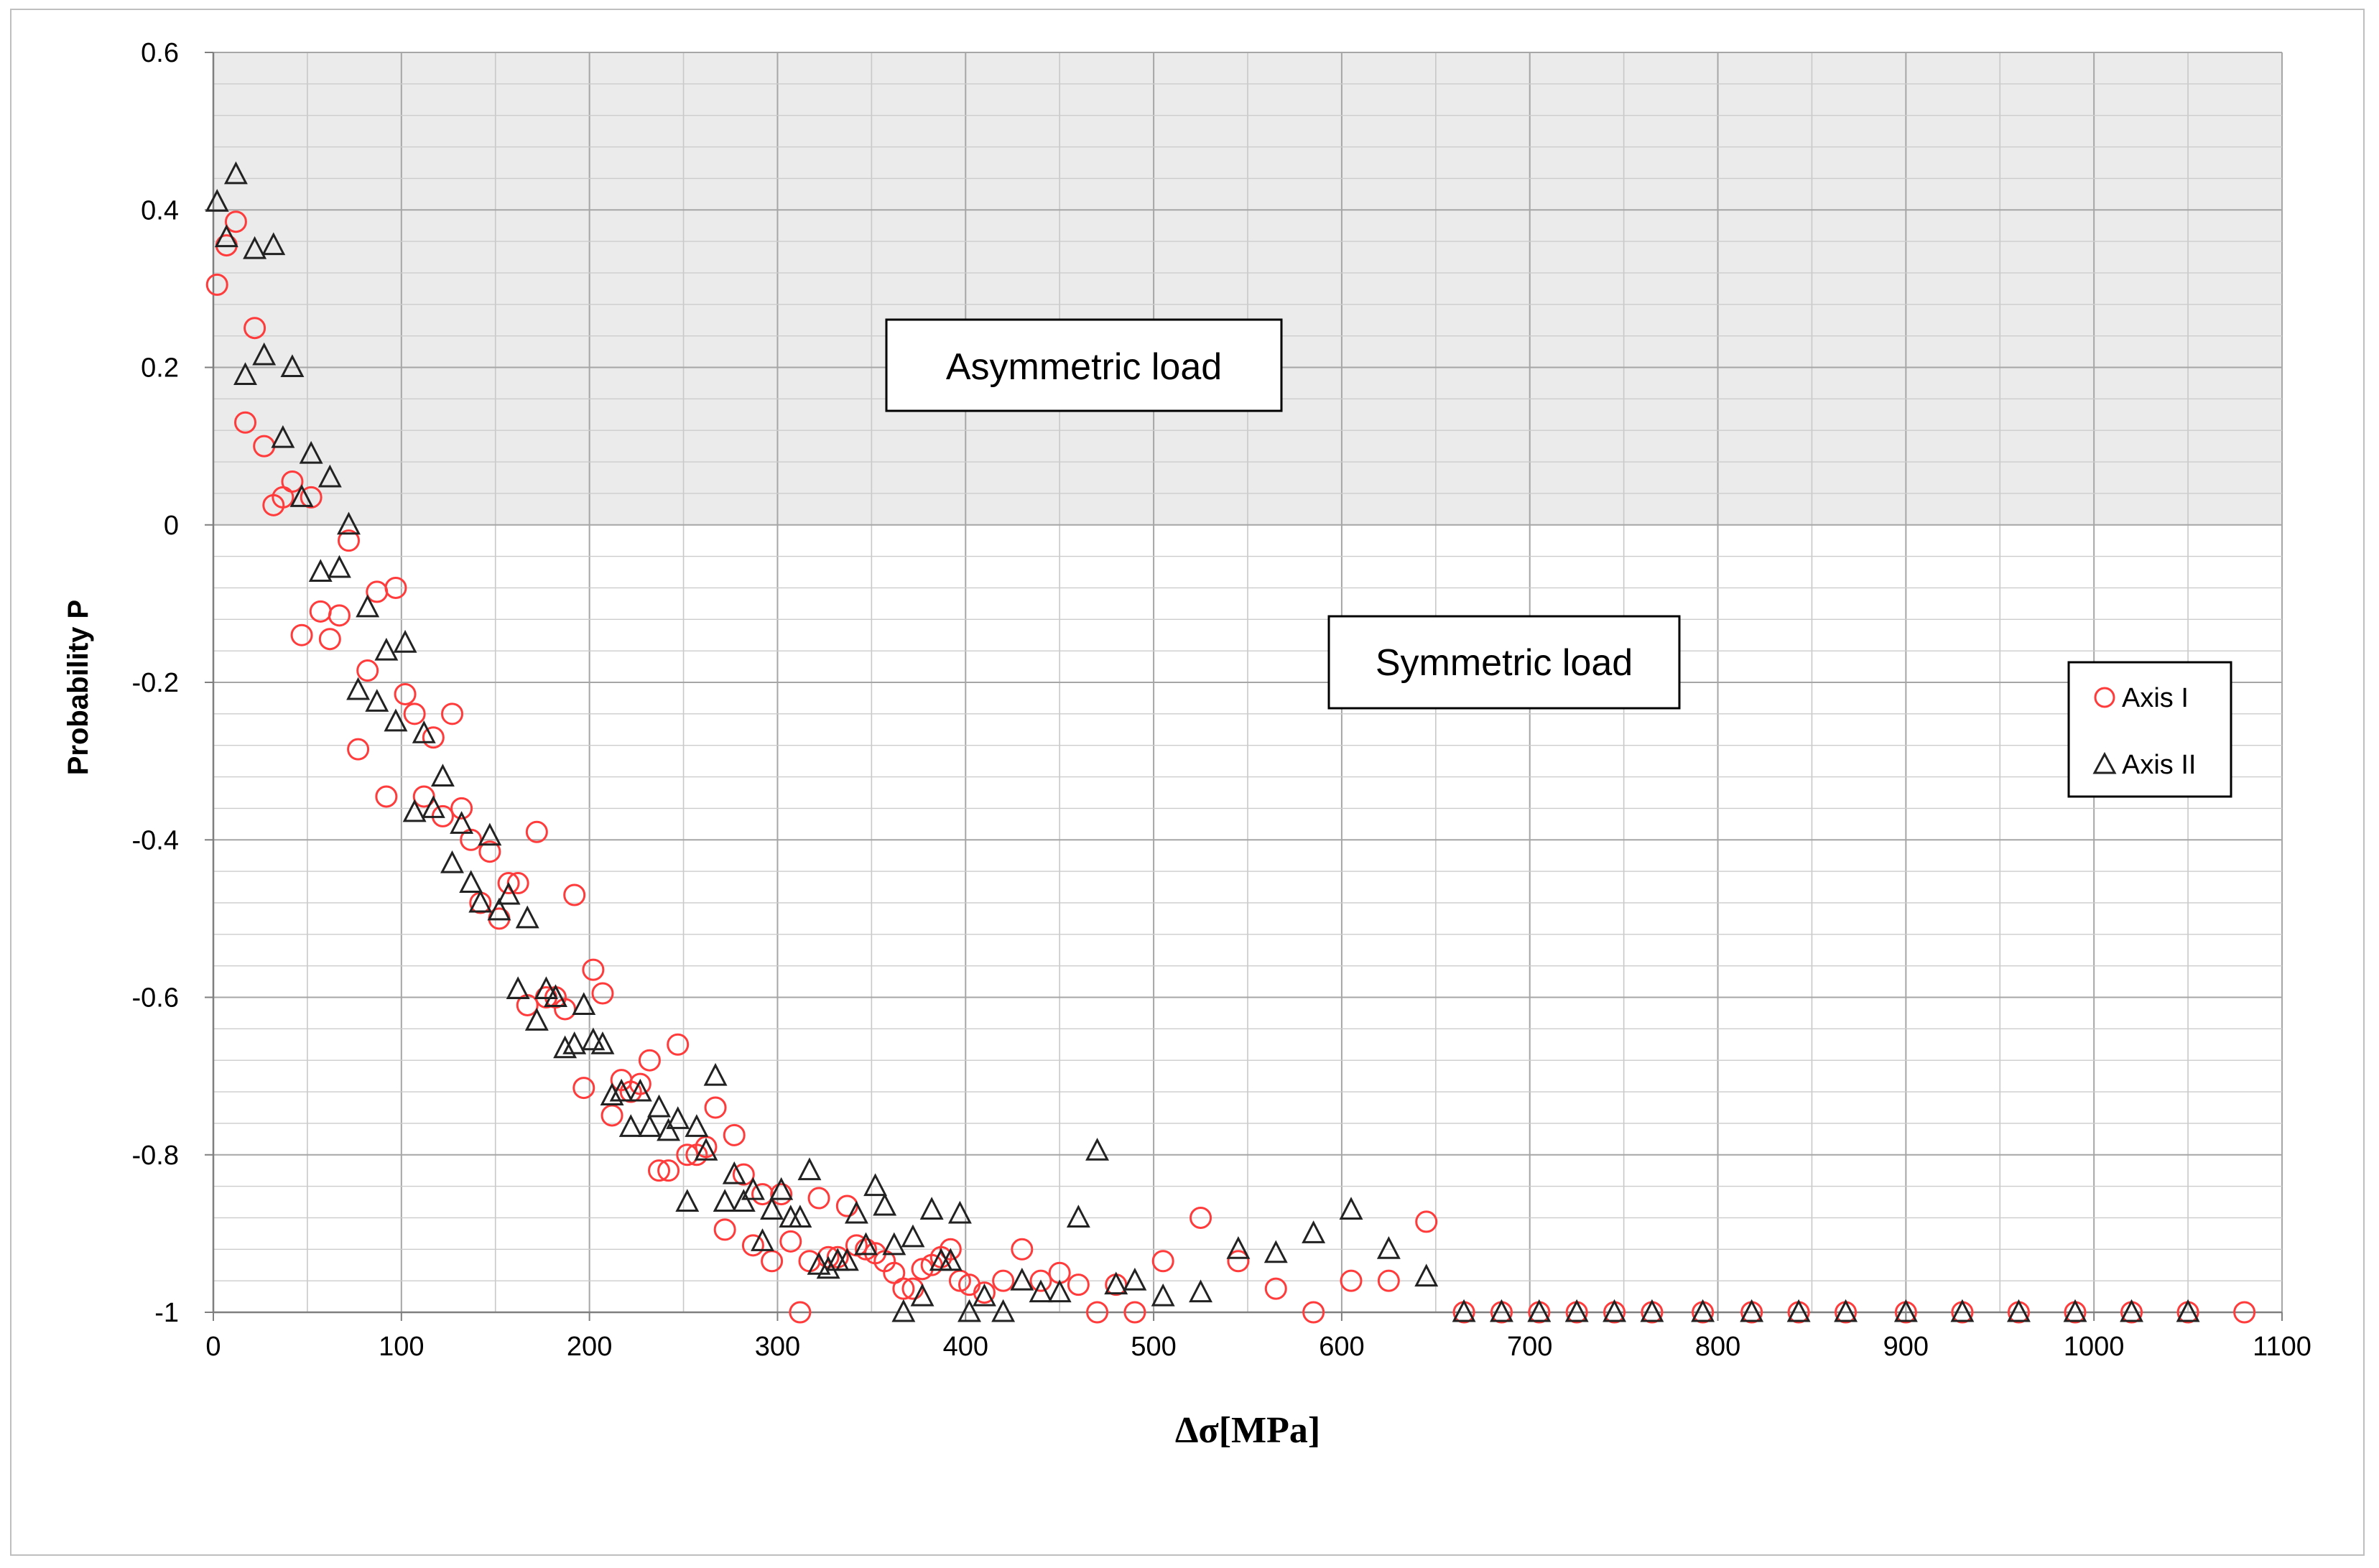 The height and width of the screenshot is (1568, 2379). What do you see at coordinates (2094, 1347) in the screenshot?
I see `x-tick-label: 1000` at bounding box center [2094, 1347].